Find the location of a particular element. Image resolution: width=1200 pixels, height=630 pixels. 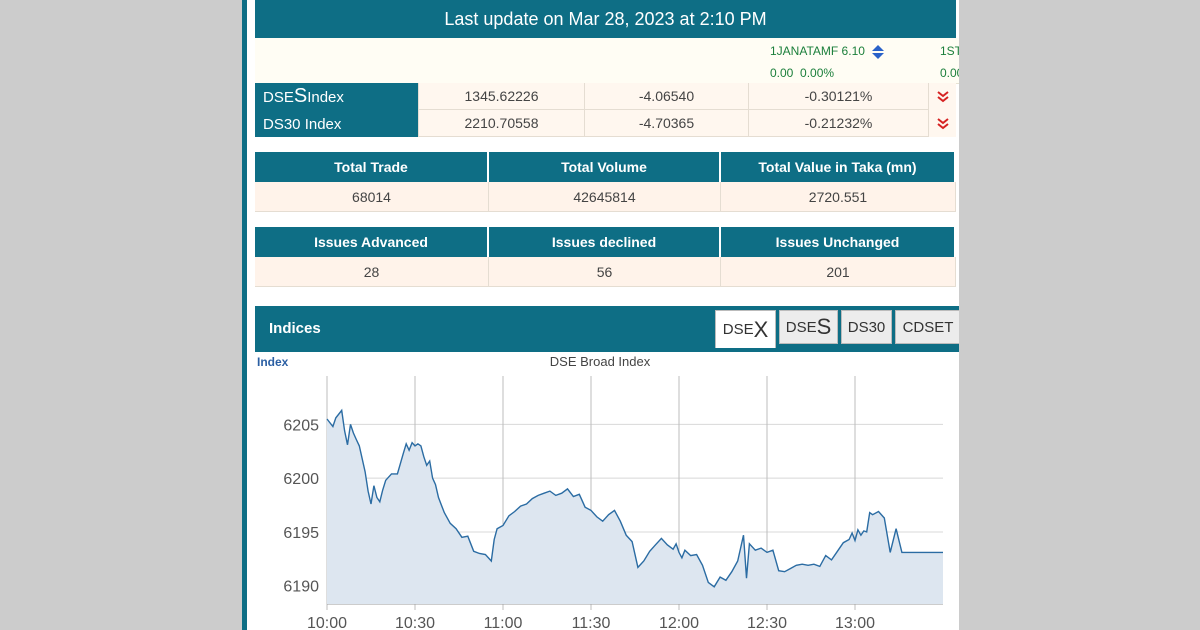

index-change: -4.70365 is located at coordinates (666, 123).